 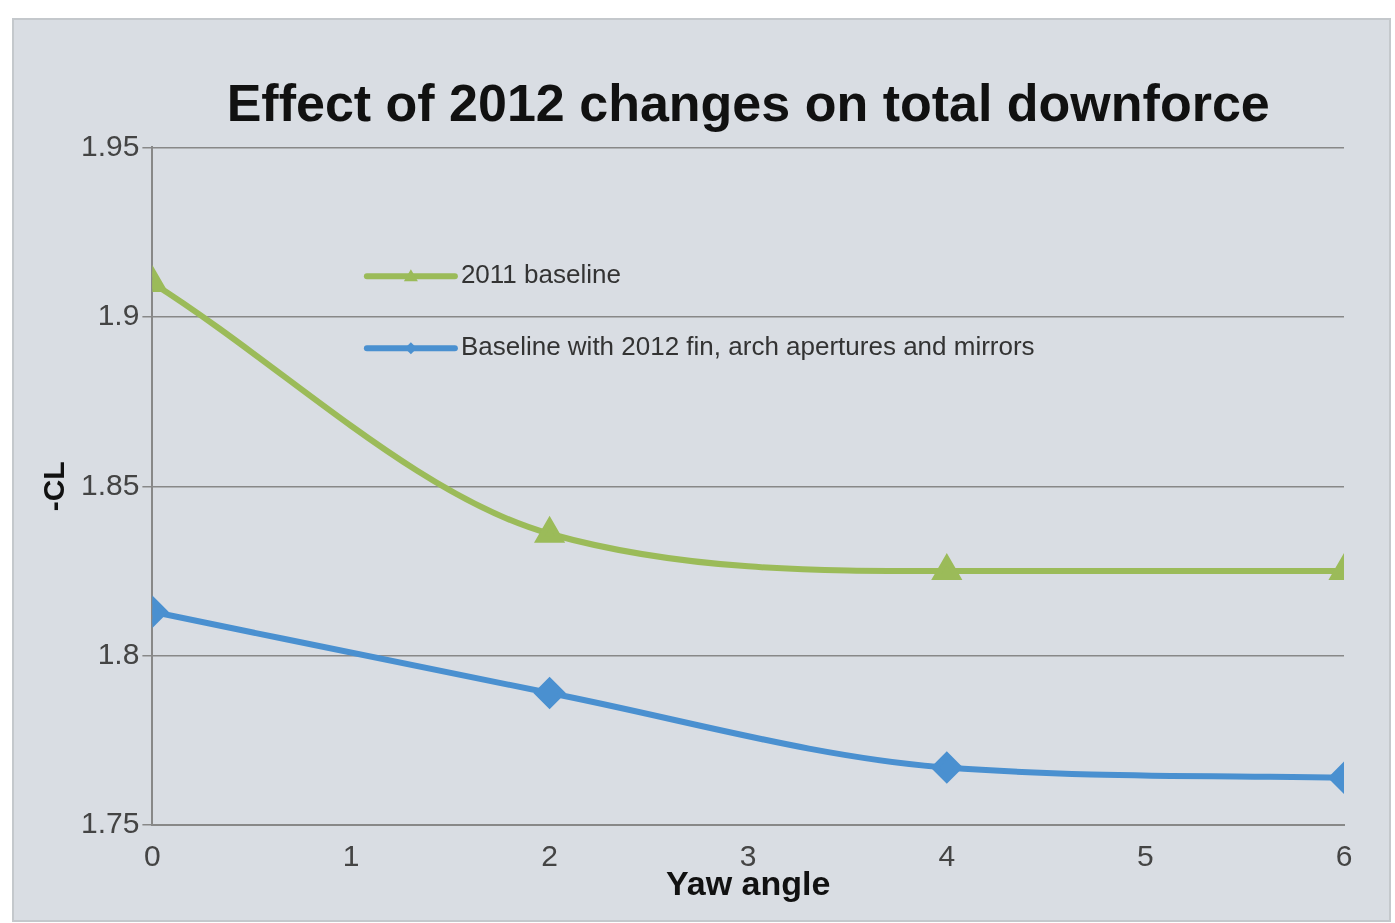 I want to click on x-tick-label: 2, so click(x=549, y=856).